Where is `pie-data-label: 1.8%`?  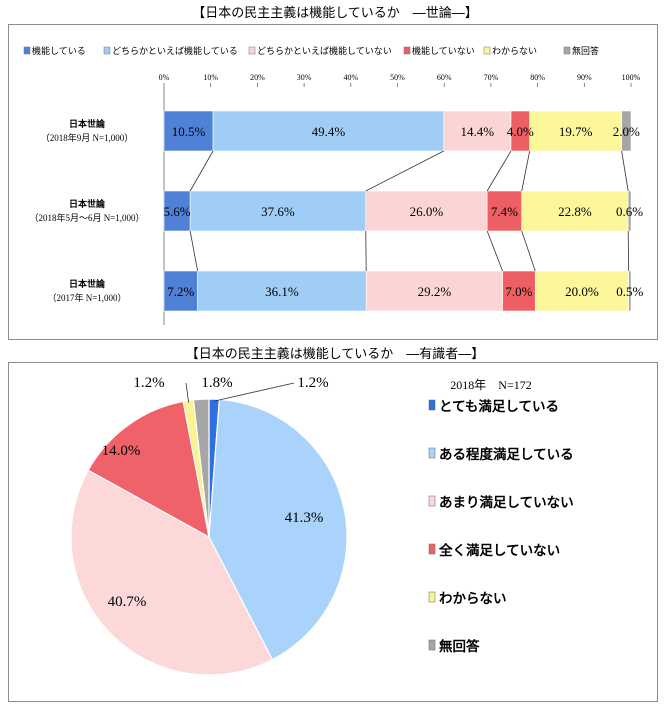 pie-data-label: 1.8% is located at coordinates (216, 383).